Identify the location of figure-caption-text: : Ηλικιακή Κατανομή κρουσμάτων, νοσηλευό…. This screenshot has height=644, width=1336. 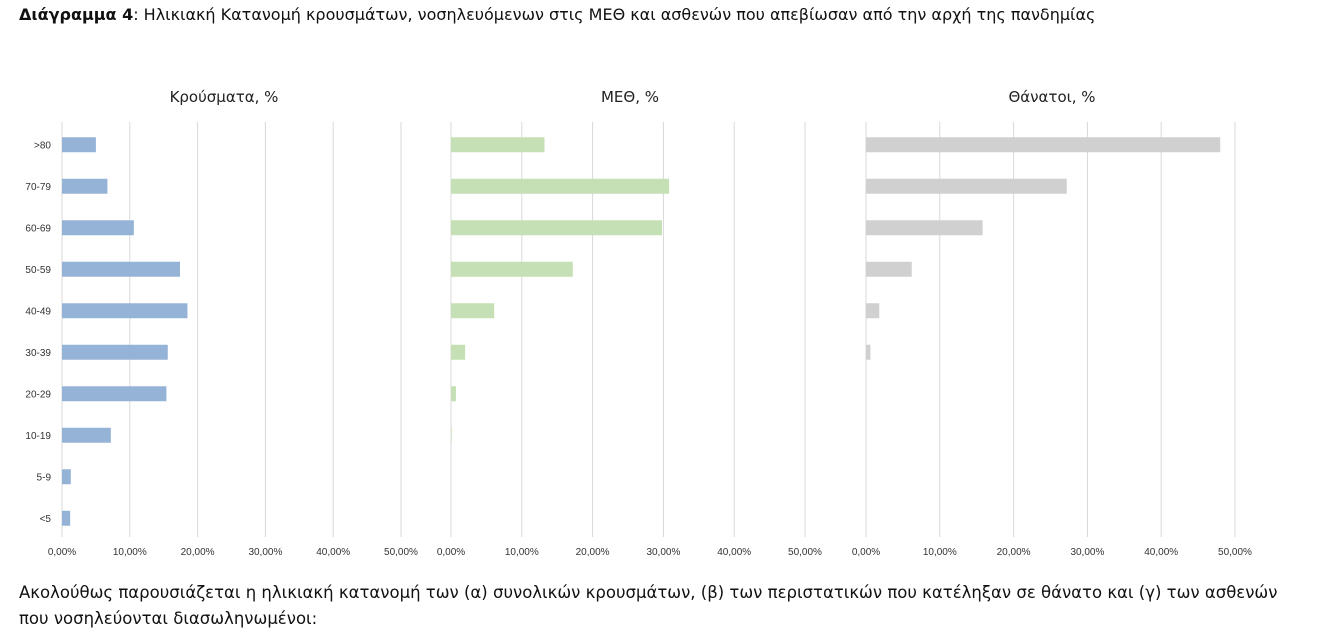
(614, 14).